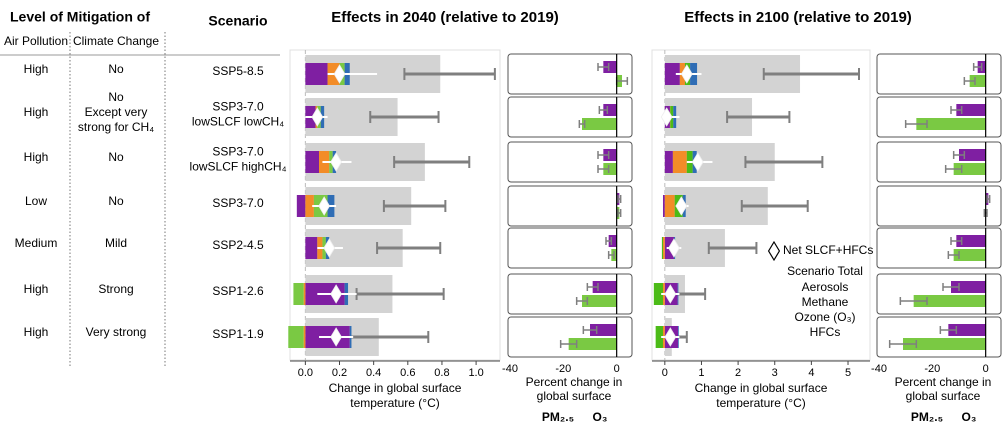 Image resolution: width=1003 pixels, height=432 pixels. Describe the element at coordinates (825, 287) in the screenshot. I see `legend-label: Aerosols` at that location.